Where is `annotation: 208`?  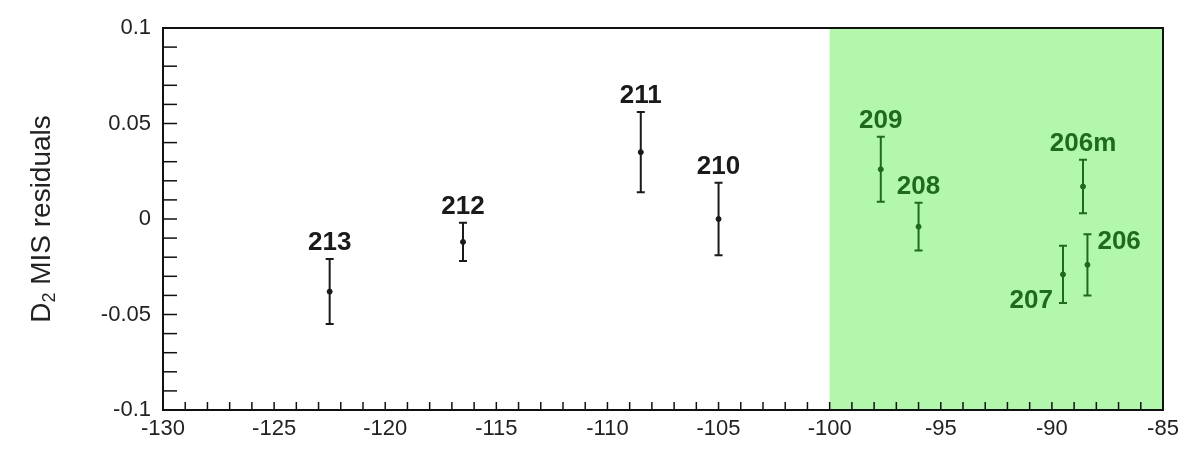 annotation: 208 is located at coordinates (918, 184).